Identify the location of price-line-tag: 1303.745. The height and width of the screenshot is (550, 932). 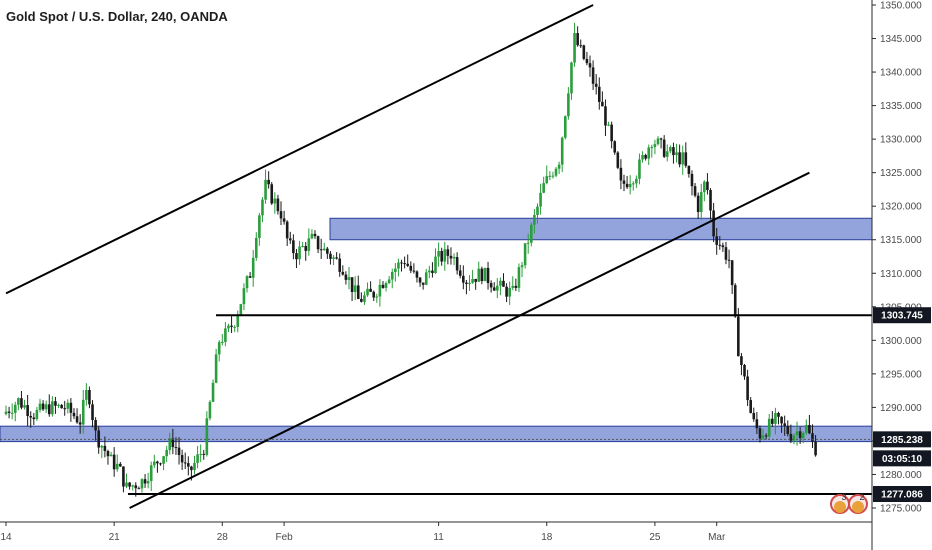
(902, 316).